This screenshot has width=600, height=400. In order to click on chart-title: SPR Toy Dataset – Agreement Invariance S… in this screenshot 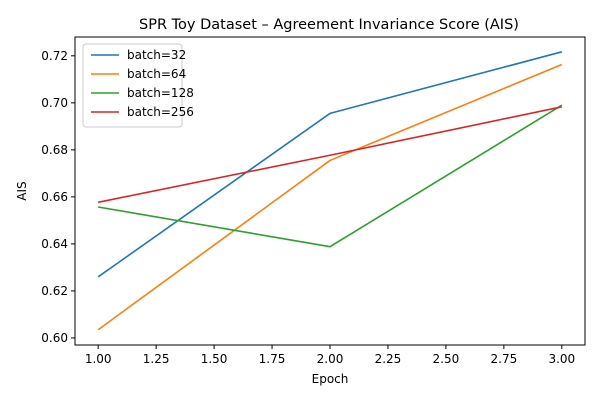, I will do `click(329, 25)`.